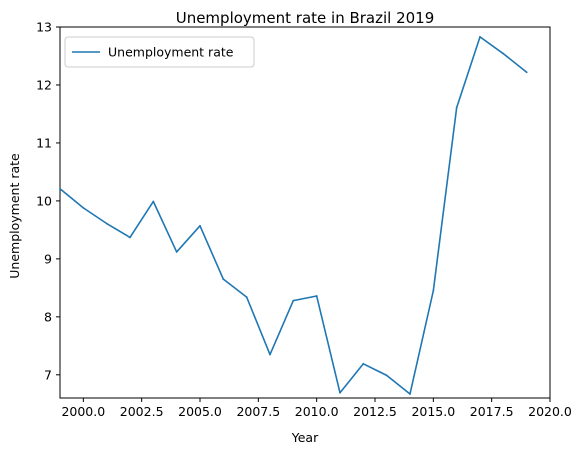 The width and height of the screenshot is (587, 455). What do you see at coordinates (44, 142) in the screenshot?
I see `y-tick-label: 11` at bounding box center [44, 142].